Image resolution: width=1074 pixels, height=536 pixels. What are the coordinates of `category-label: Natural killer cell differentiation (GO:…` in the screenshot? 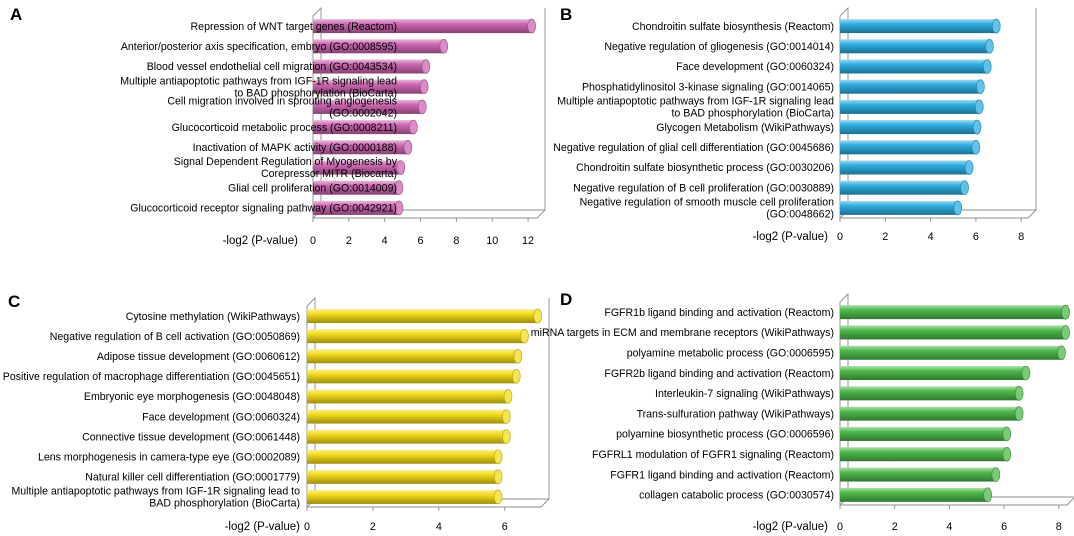 It's located at (192, 478).